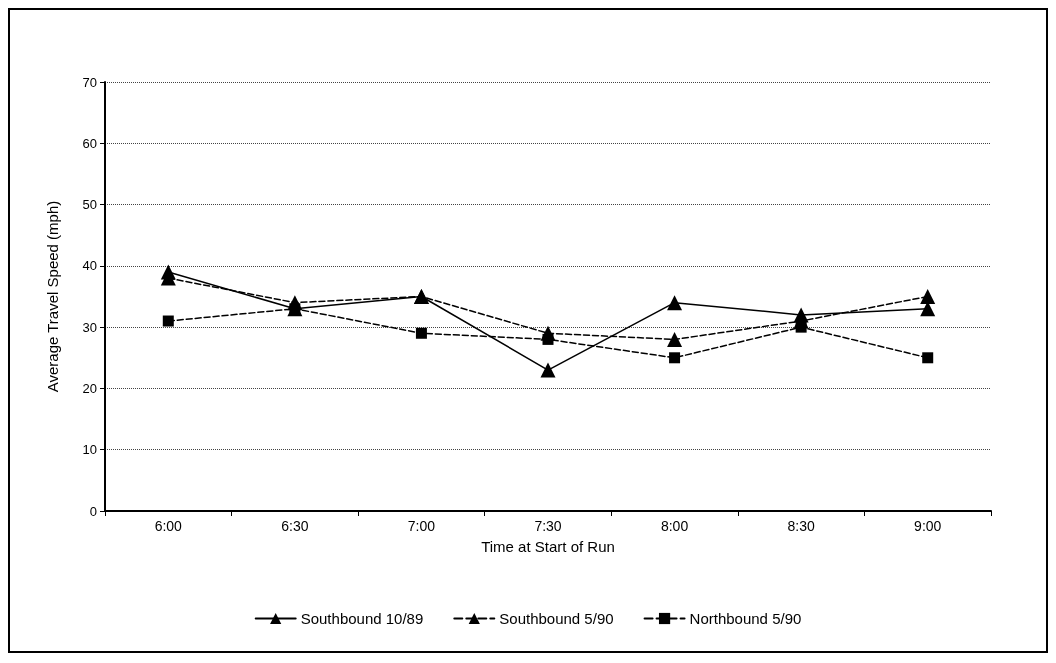 The height and width of the screenshot is (663, 1056). Describe the element at coordinates (556, 618) in the screenshot. I see `legend-label: Southbound 5/90` at that location.